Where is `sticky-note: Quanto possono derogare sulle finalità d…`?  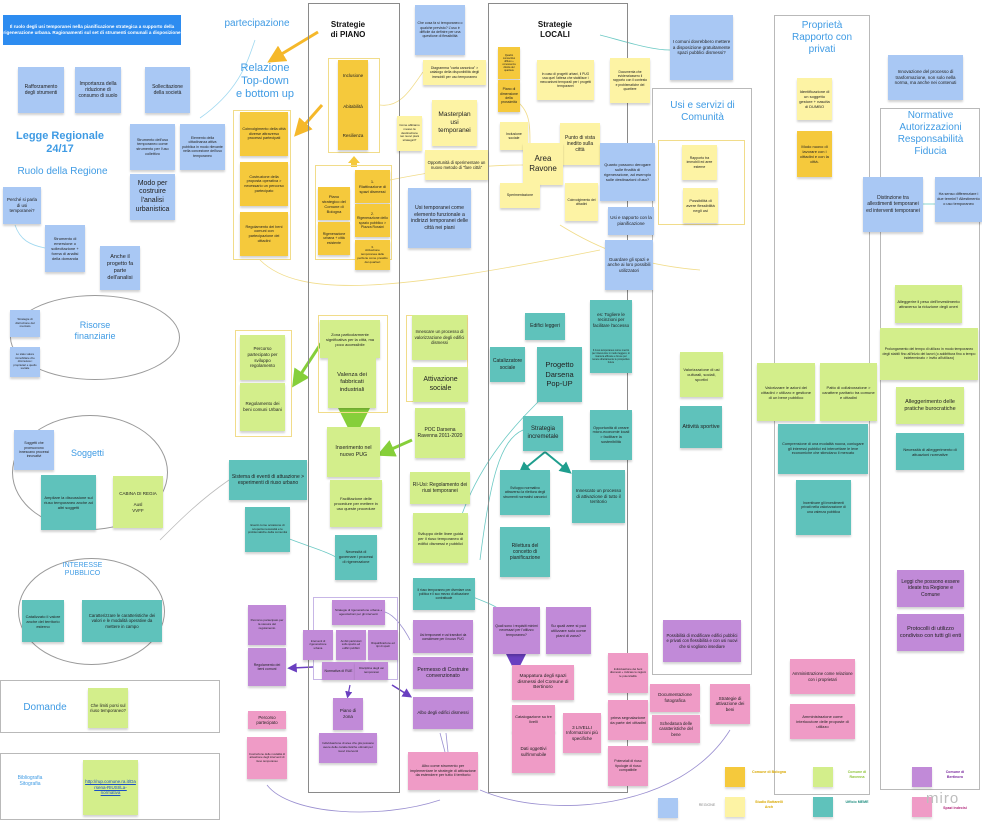
sticky-note: Quanto possono derogare sulle finalità d… is located at coordinates (627, 172).